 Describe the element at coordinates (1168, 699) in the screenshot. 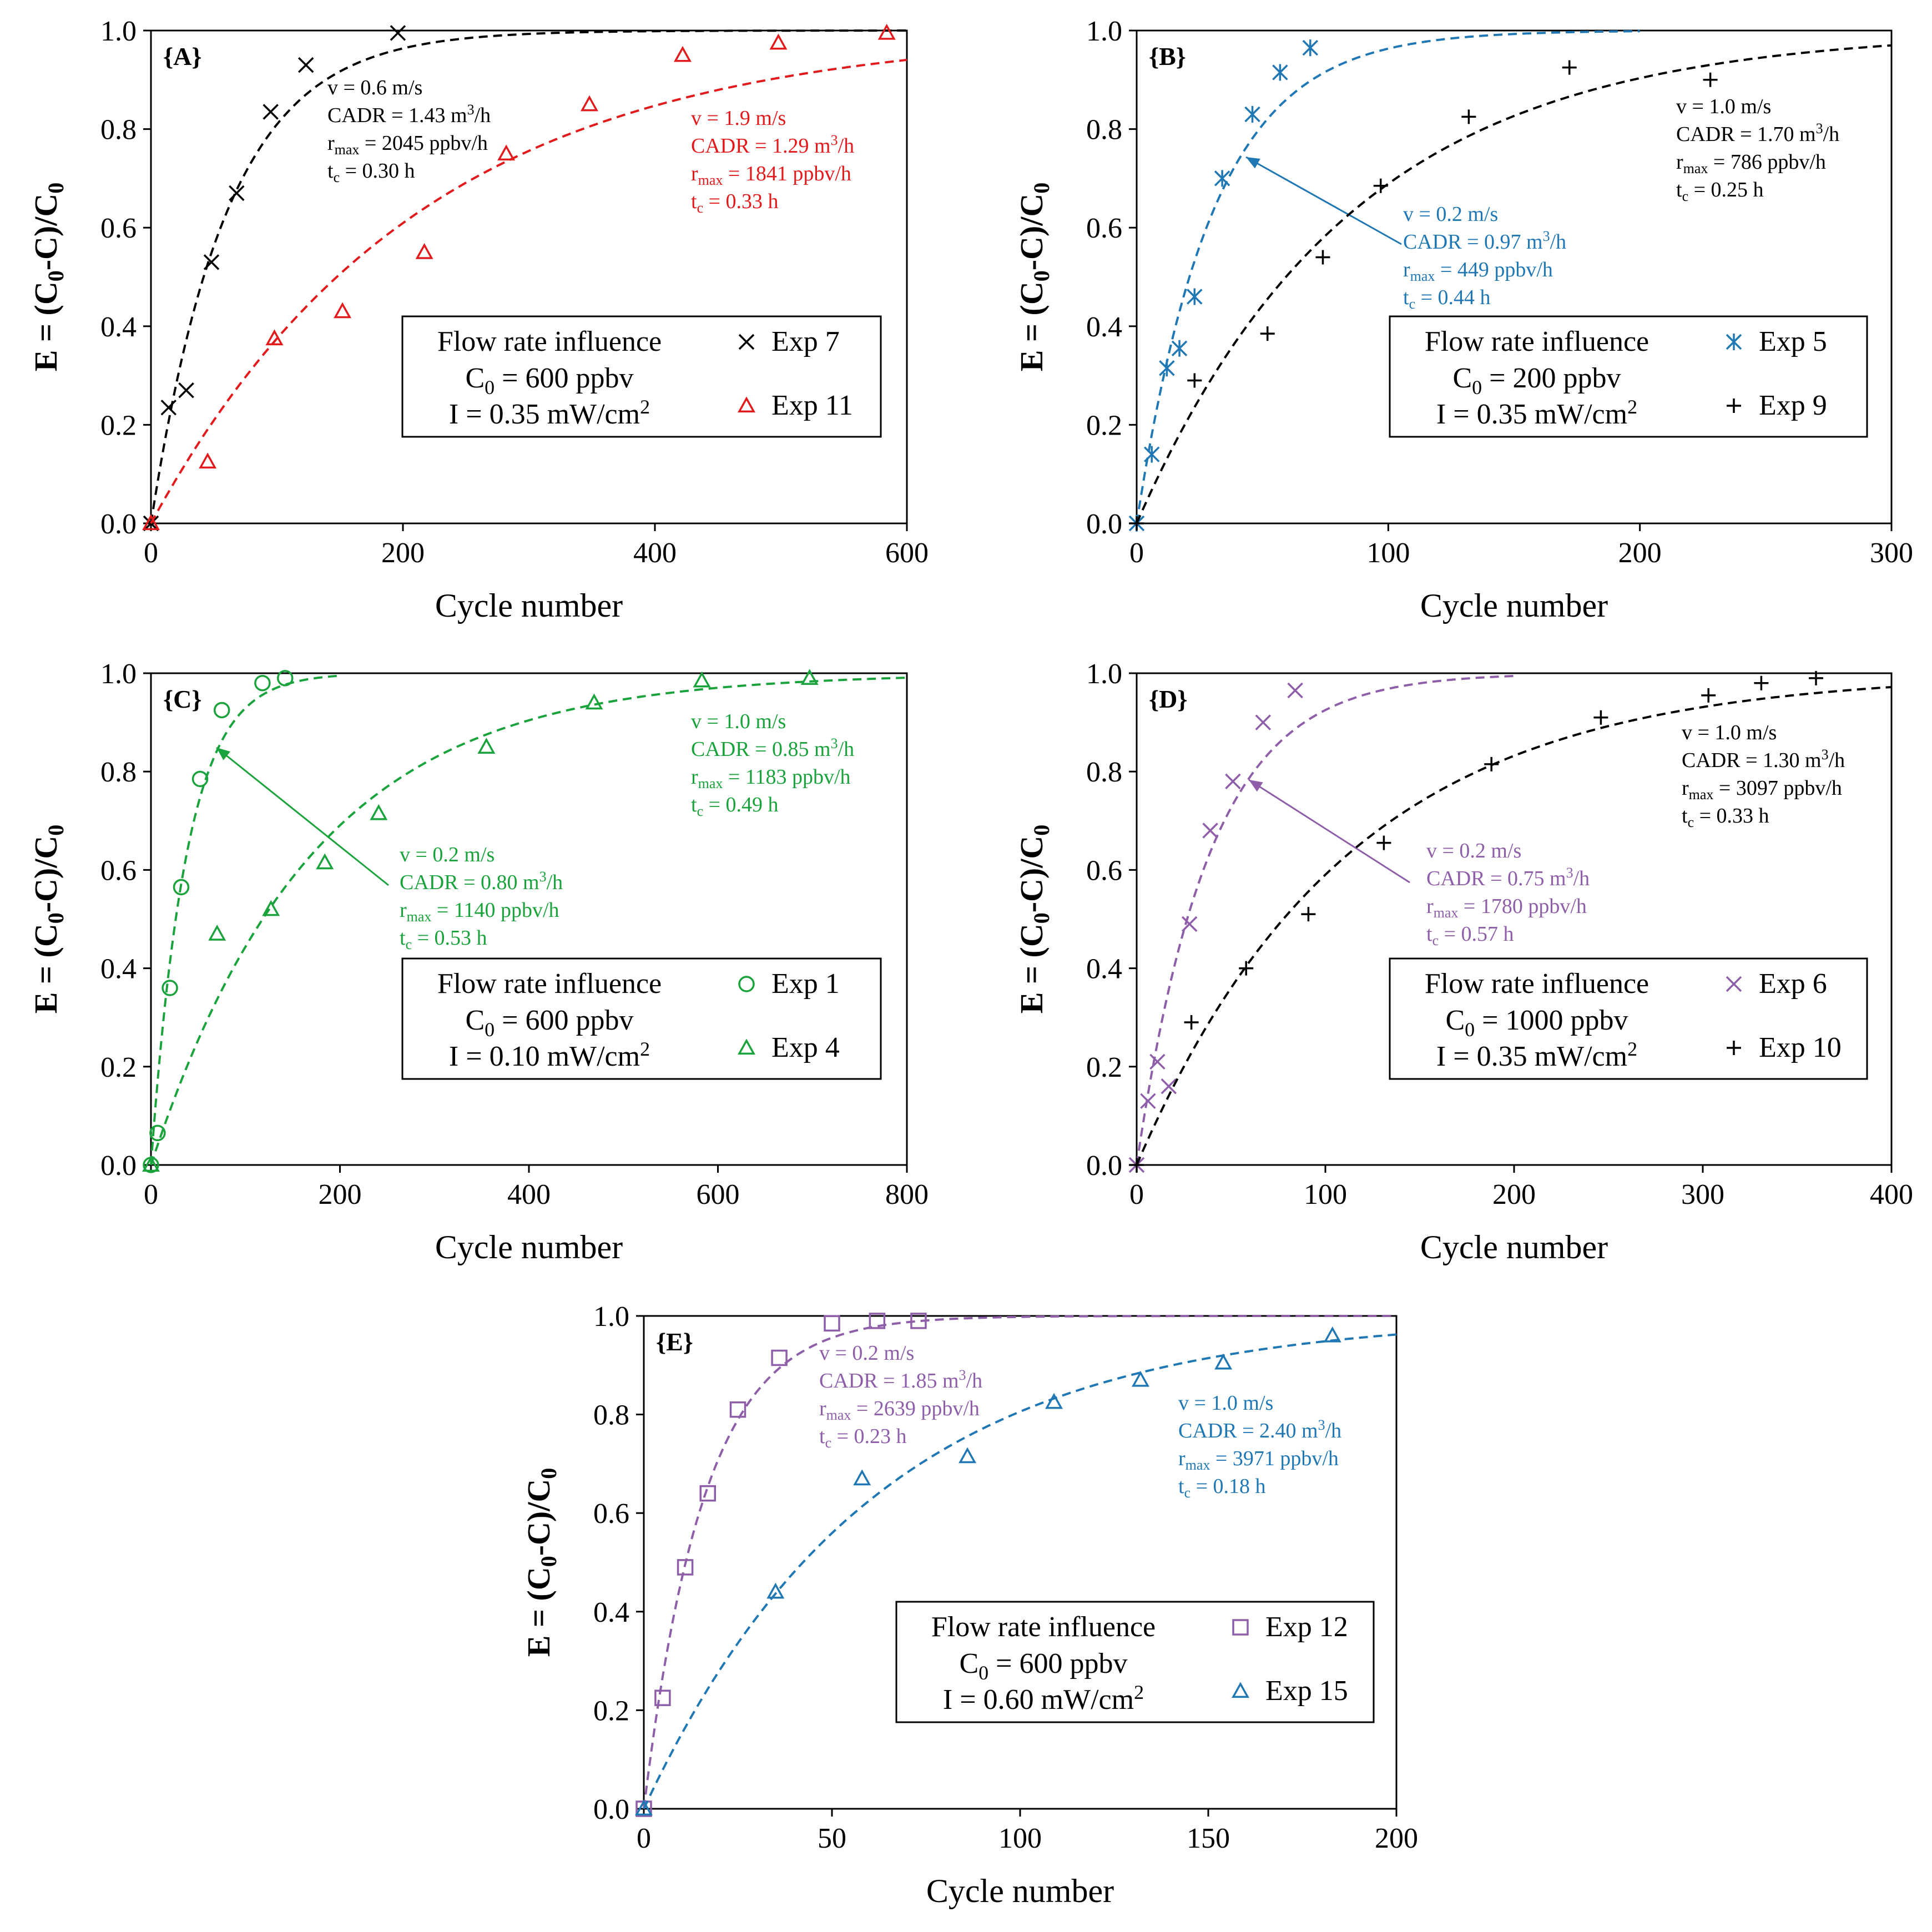

I see `panel-label: {D}` at that location.